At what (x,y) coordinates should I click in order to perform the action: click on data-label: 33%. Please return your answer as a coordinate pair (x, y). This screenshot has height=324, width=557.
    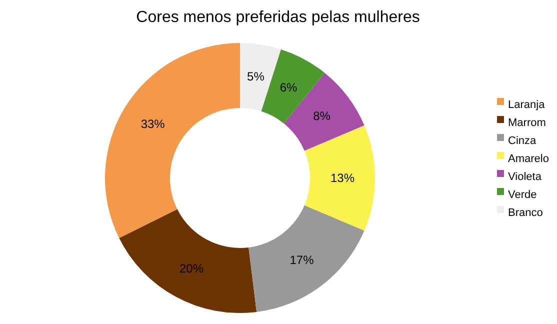
    Looking at the image, I should click on (153, 124).